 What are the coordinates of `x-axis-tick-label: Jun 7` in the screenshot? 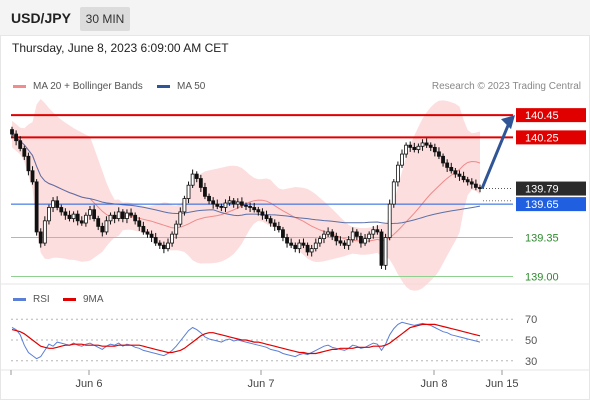 It's located at (261, 384).